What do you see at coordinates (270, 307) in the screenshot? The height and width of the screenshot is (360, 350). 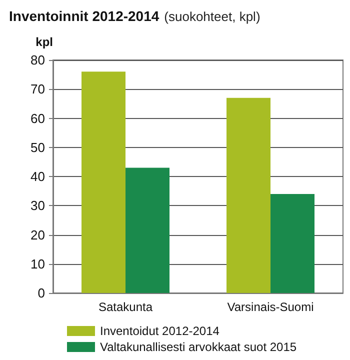 I see `x-tick-label: Varsinais-Suomi` at bounding box center [270, 307].